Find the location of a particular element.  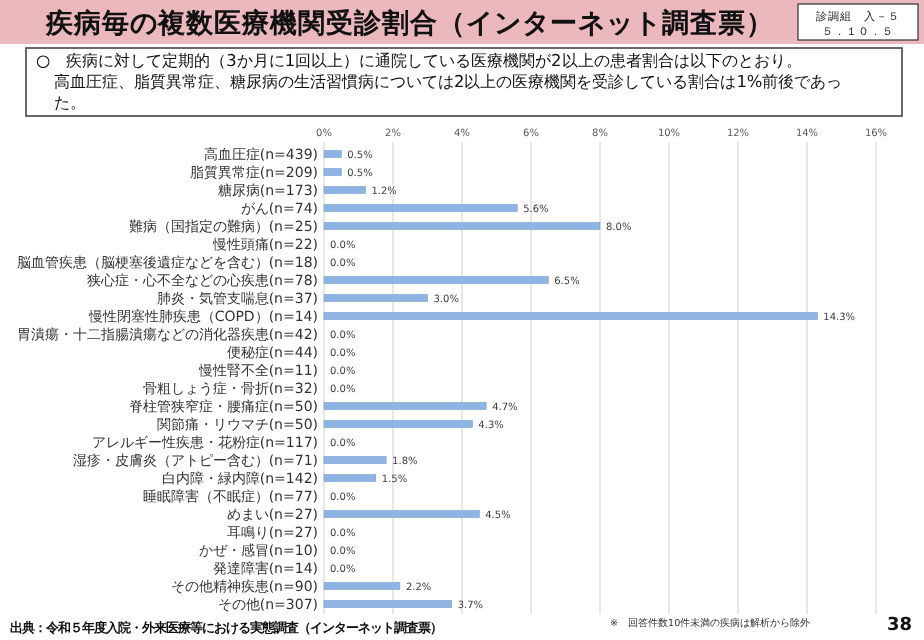

chart-title: 疾病毎の複数医療機関受診割合（インターネット調査票） is located at coordinates (409, 23).